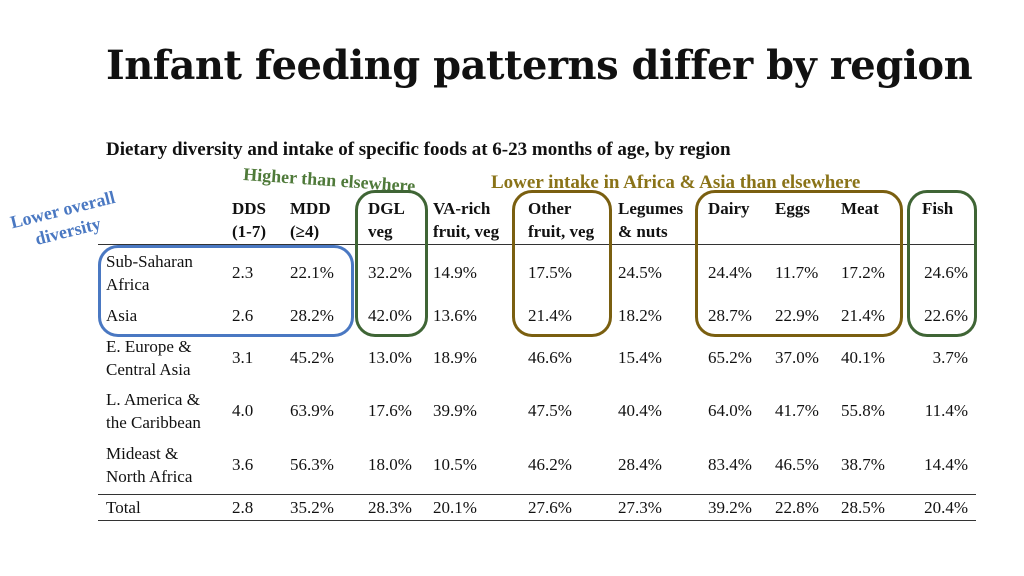 The height and width of the screenshot is (576, 1024). What do you see at coordinates (390, 507) in the screenshot?
I see `table-cell: 28.3%` at bounding box center [390, 507].